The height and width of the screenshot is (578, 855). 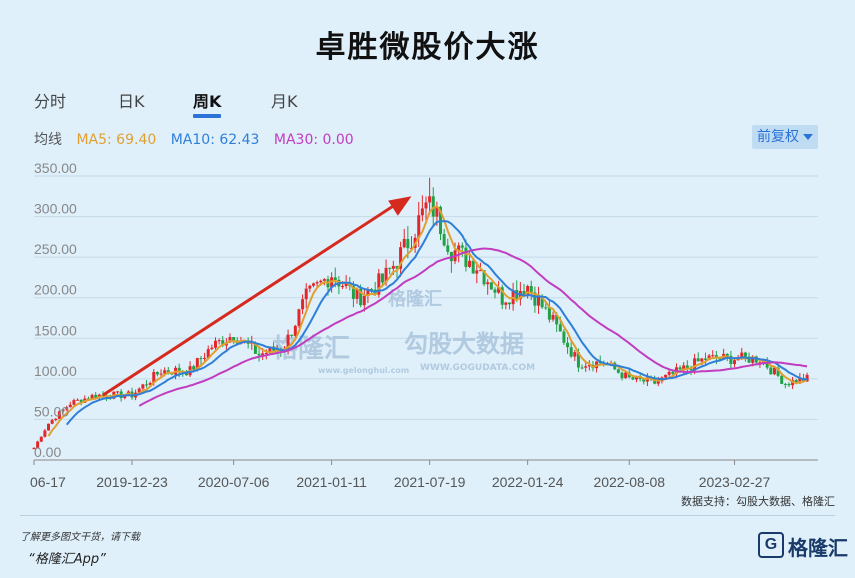 I want to click on ma30-legend: MA30: 0.00, so click(x=313, y=140).